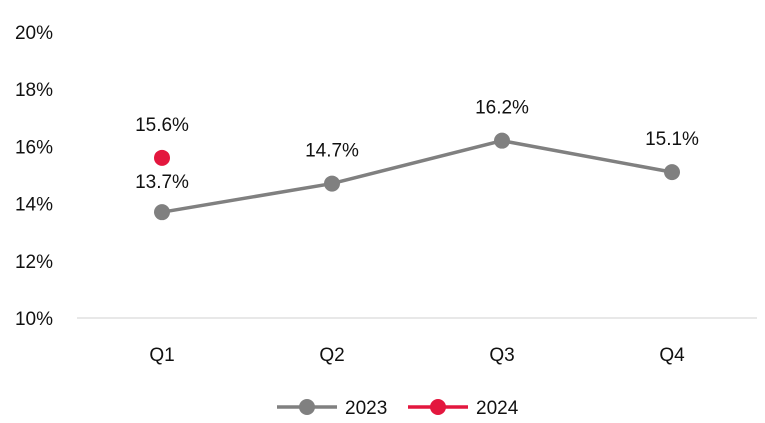  What do you see at coordinates (34, 205) in the screenshot?
I see `y-tick-label: 14%` at bounding box center [34, 205].